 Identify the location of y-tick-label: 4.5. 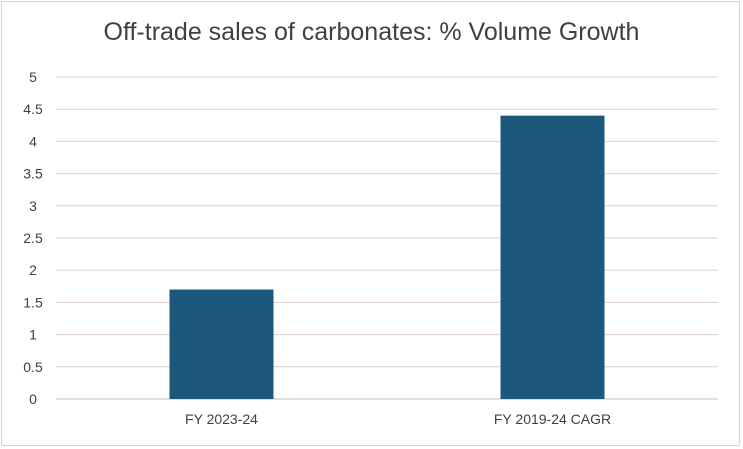
(33, 109).